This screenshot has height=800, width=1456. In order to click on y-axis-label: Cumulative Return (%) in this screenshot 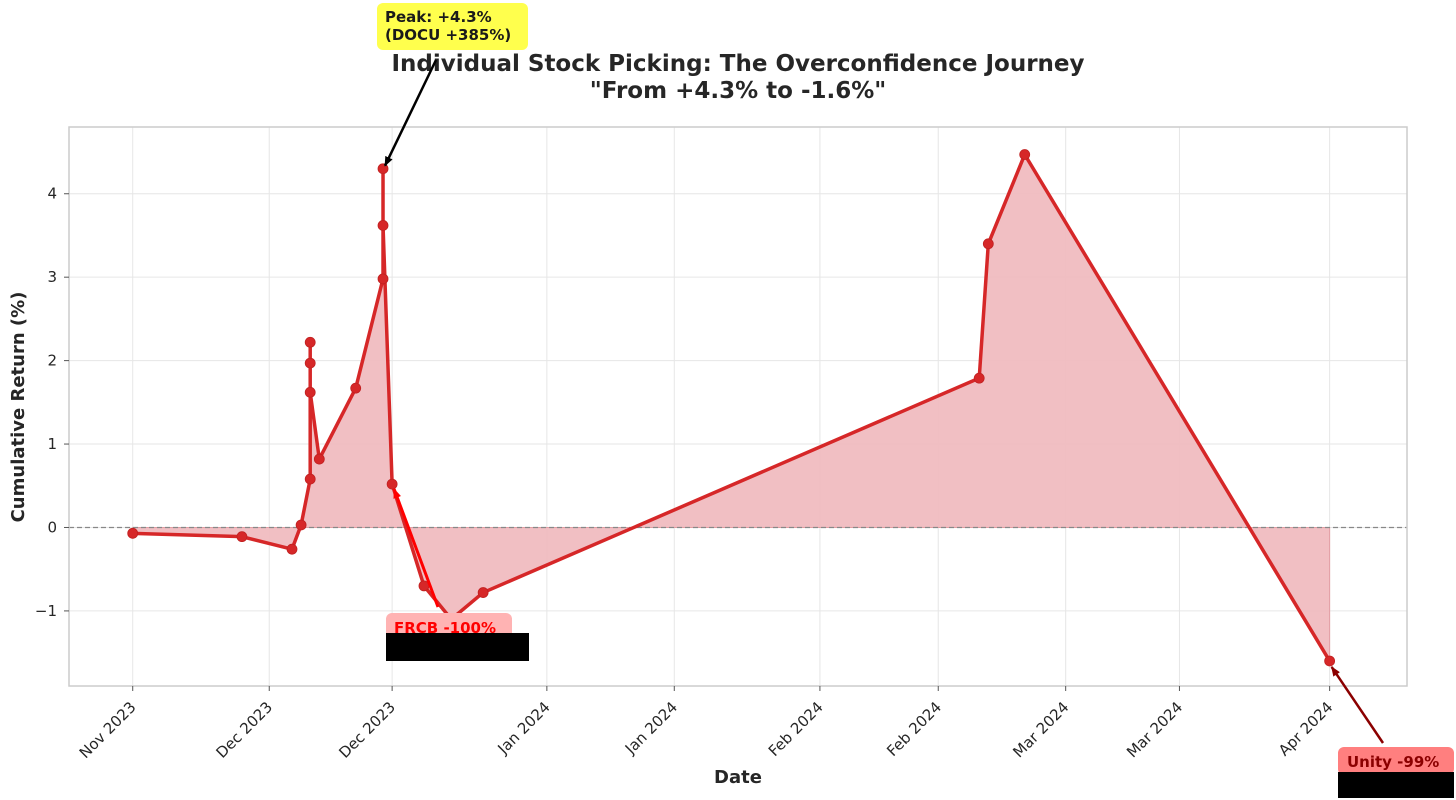, I will do `click(18, 407)`.